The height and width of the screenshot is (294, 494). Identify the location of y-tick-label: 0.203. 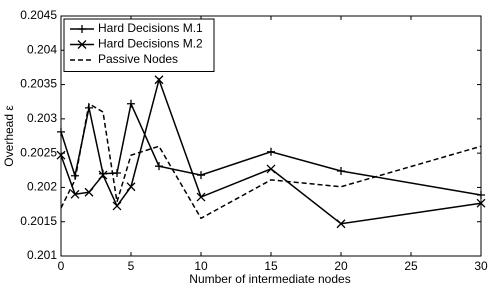
(42, 118).